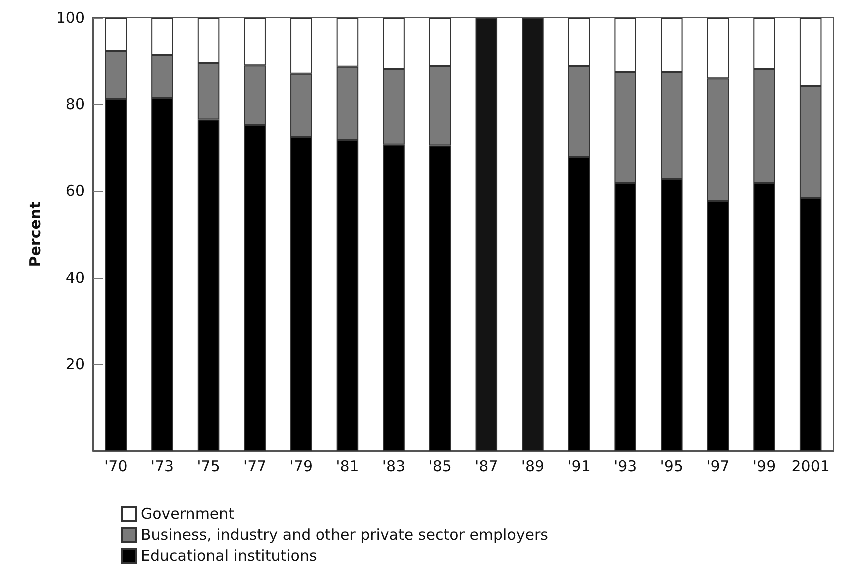  Describe the element at coordinates (75, 105) in the screenshot. I see `y-tick-label: 80` at that location.